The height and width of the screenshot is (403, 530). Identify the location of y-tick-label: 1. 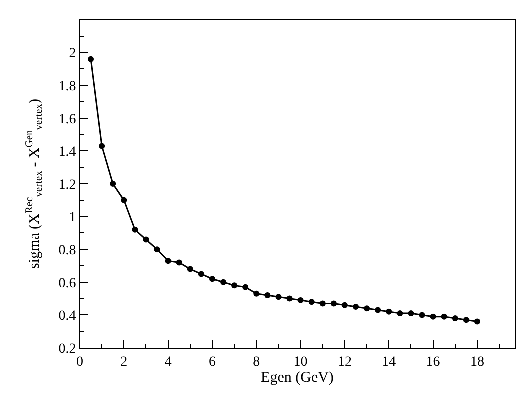
(72, 218).